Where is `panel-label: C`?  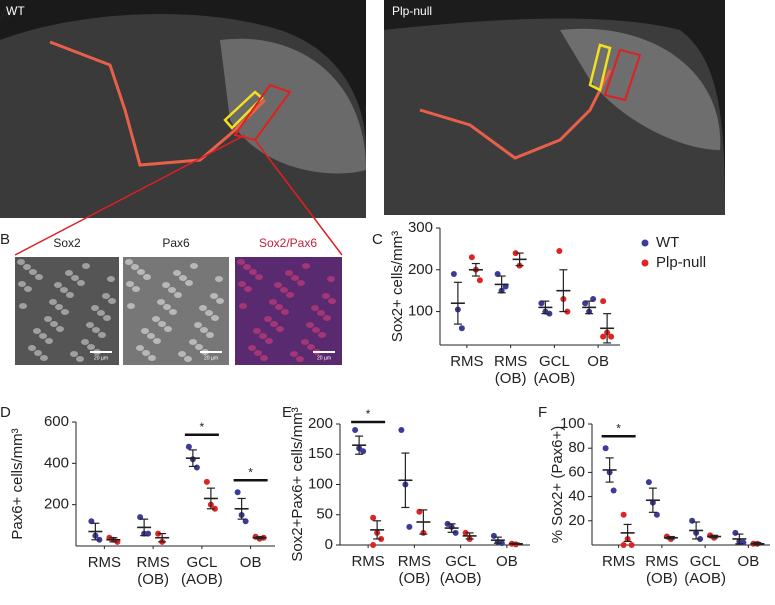
panel-label: C is located at coordinates (377, 239).